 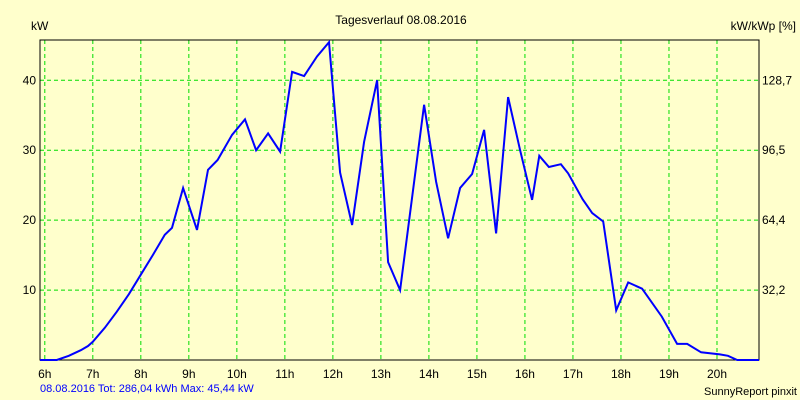 I want to click on x-tick-label: 20h, so click(x=717, y=374).